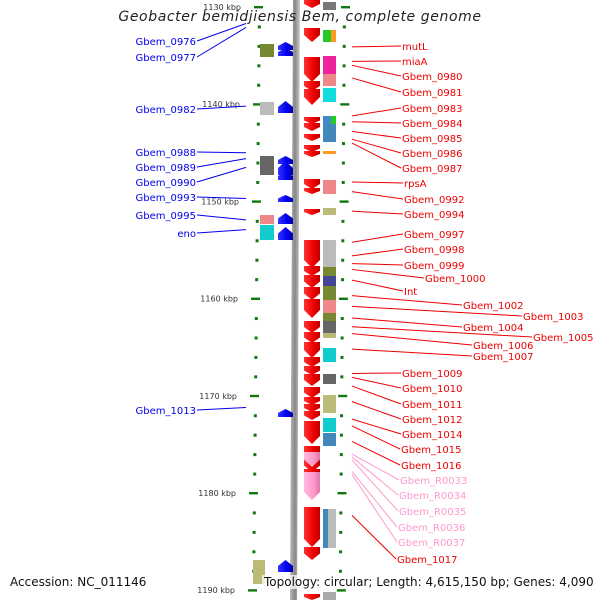 The height and width of the screenshot is (600, 600). What do you see at coordinates (217, 493) in the screenshot?
I see `scale-label: 1180 kbp` at bounding box center [217, 493].